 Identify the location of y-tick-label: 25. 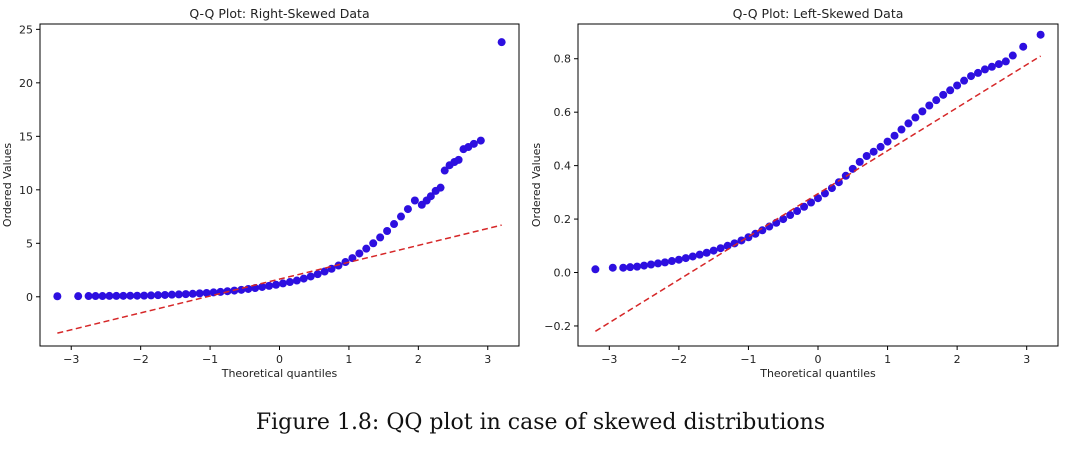
(26, 29).